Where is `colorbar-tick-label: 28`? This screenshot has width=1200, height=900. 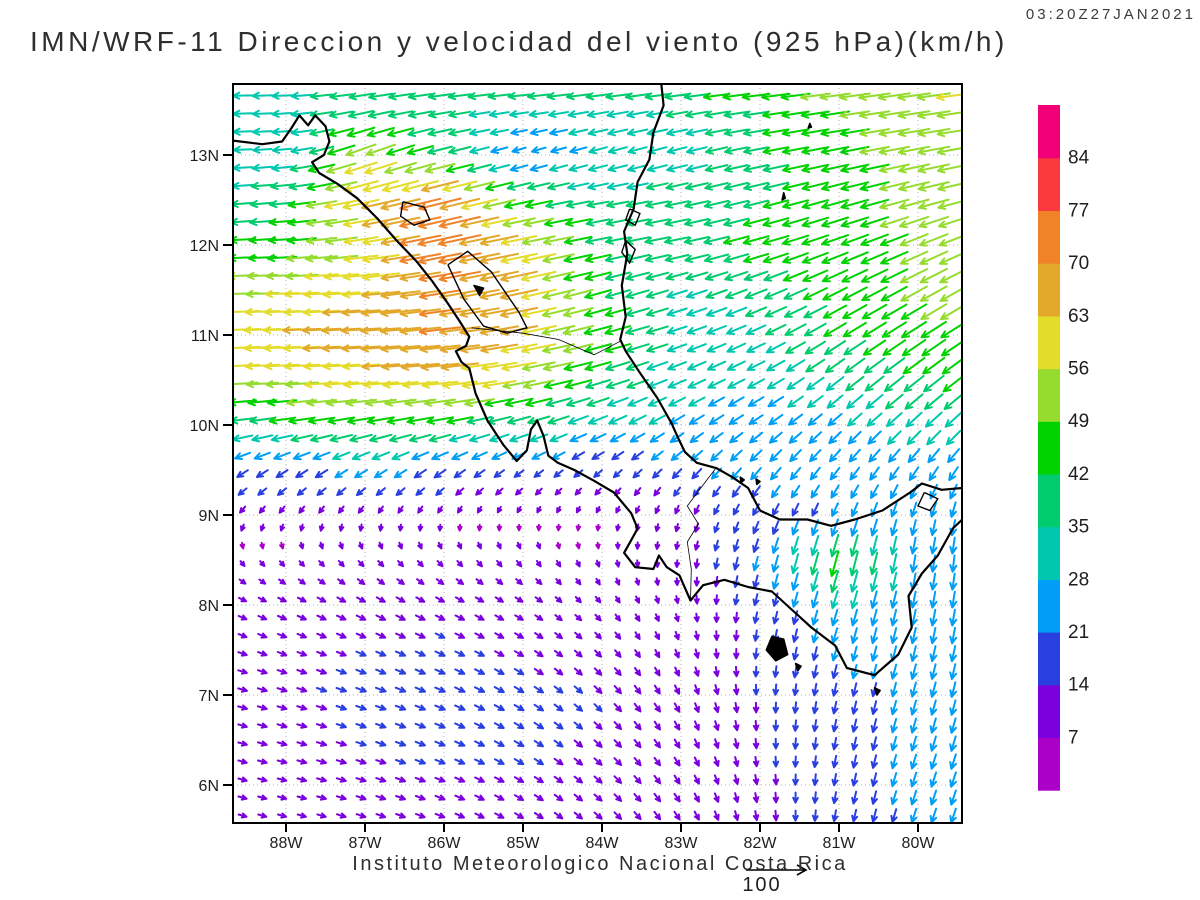
colorbar-tick-label: 28 is located at coordinates (1078, 579).